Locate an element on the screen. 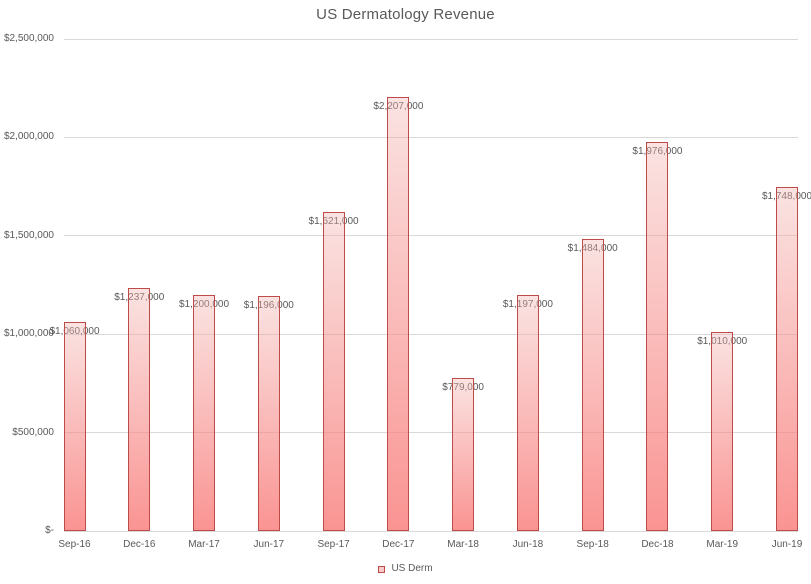 The image size is (811, 584). y-axis-label: $2,500,000 is located at coordinates (28, 38).